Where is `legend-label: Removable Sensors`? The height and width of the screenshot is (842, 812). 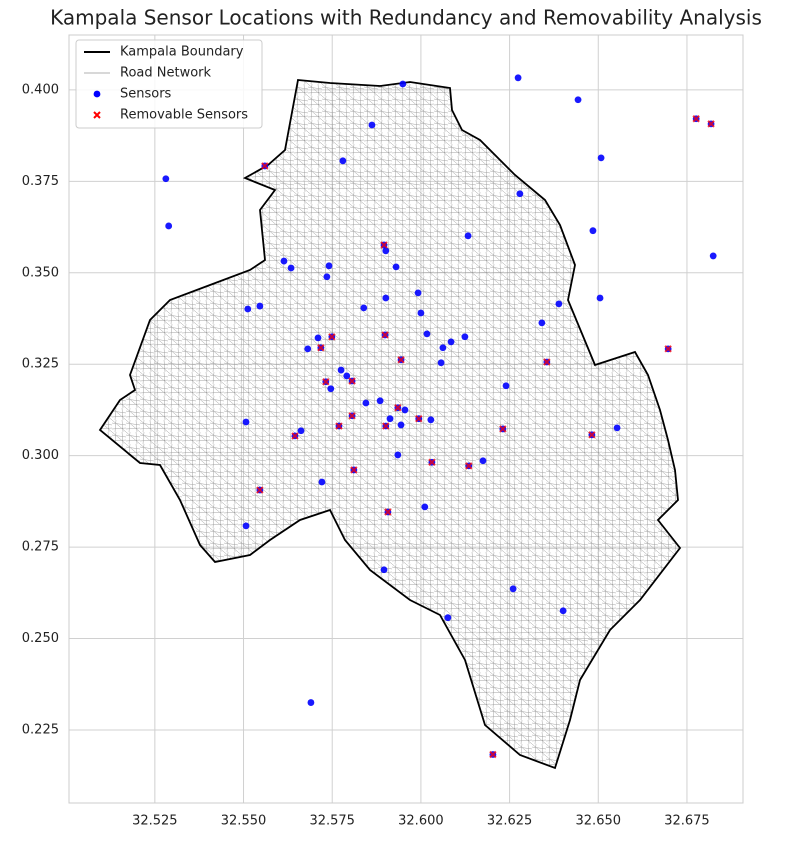
legend-label: Removable Sensors is located at coordinates (184, 115).